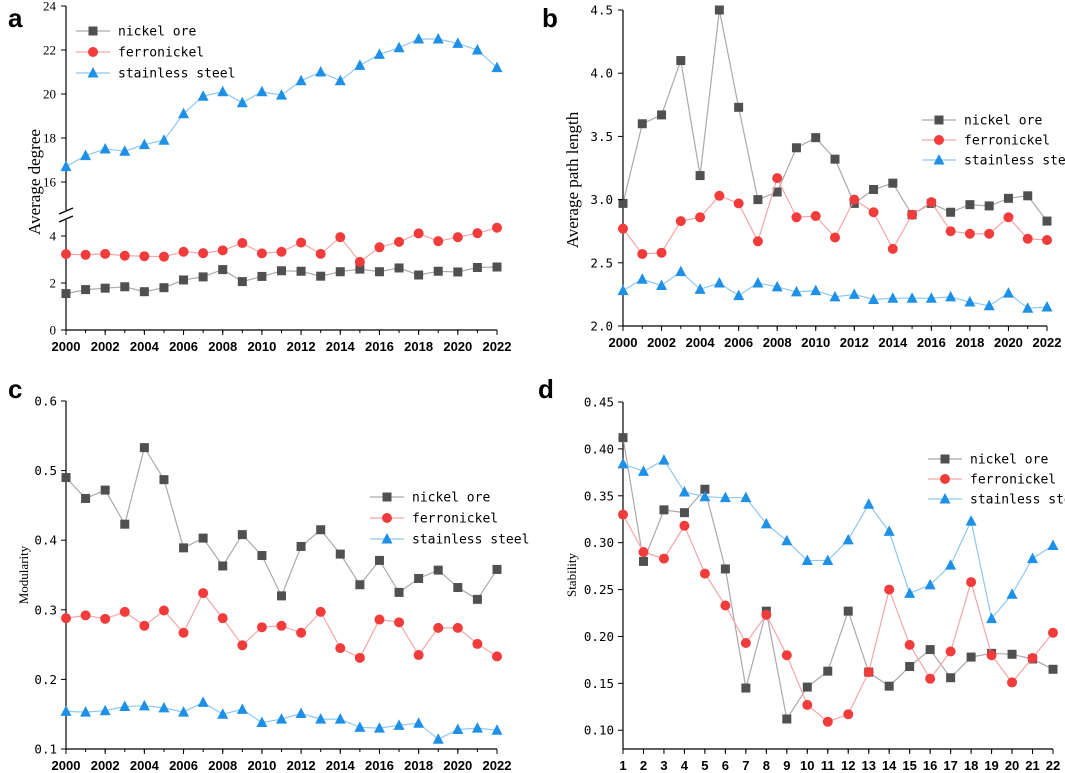  Describe the element at coordinates (497, 346) in the screenshot. I see `x-tick-label: 2022` at that location.